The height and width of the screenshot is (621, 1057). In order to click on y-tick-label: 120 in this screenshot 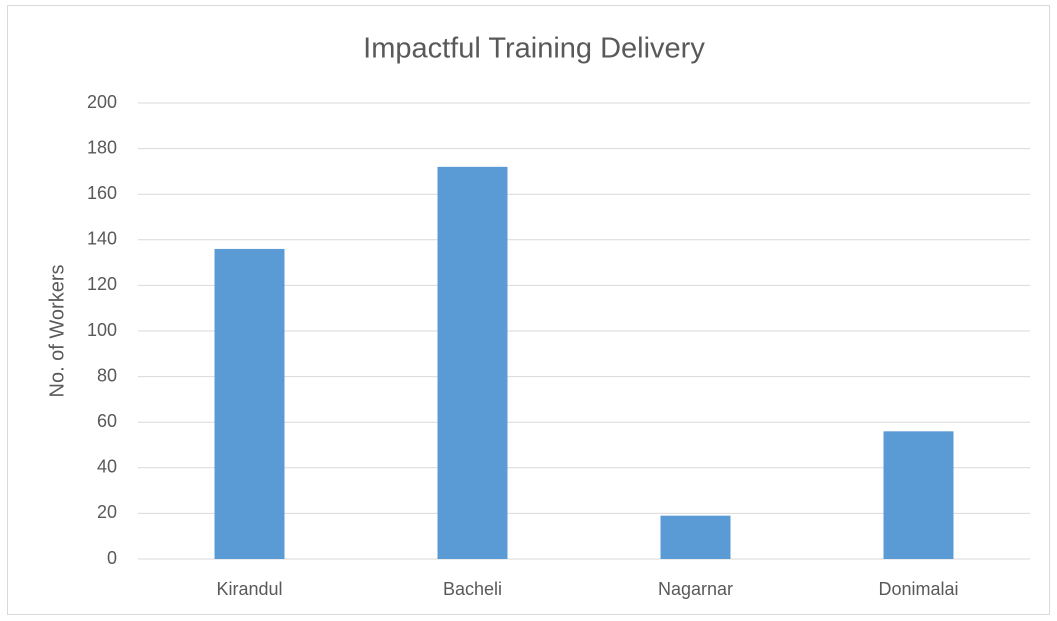, I will do `click(102, 284)`.